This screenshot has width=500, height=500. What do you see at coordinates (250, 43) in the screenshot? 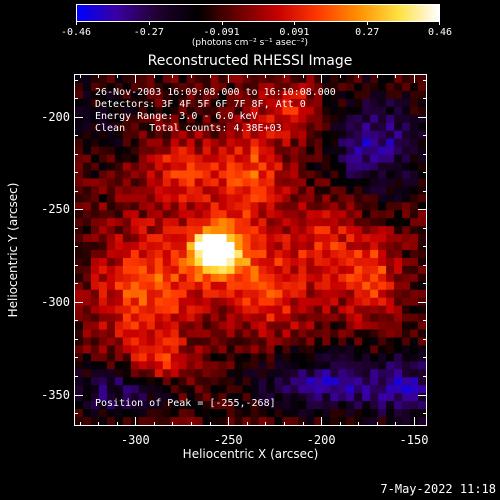
I see `colorbar-unit-label: (photons cm⁻² s⁻¹ asec⁻²)` at bounding box center [250, 43].